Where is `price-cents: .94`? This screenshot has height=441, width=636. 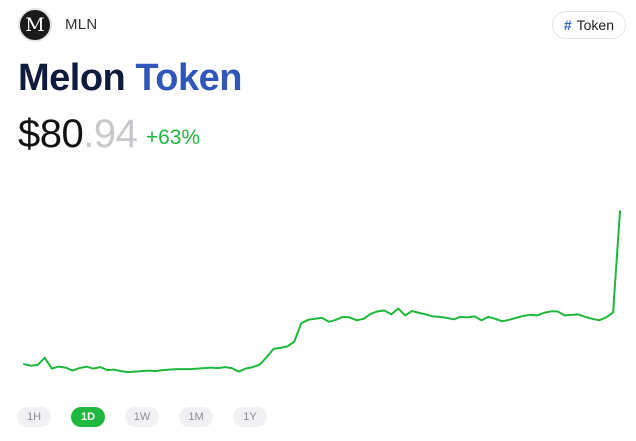
price-cents: .94 is located at coordinates (110, 134).